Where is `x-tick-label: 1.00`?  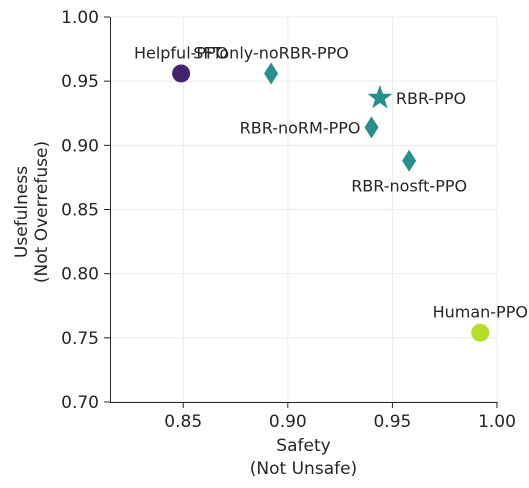 x-tick-label: 1.00 is located at coordinates (497, 422).